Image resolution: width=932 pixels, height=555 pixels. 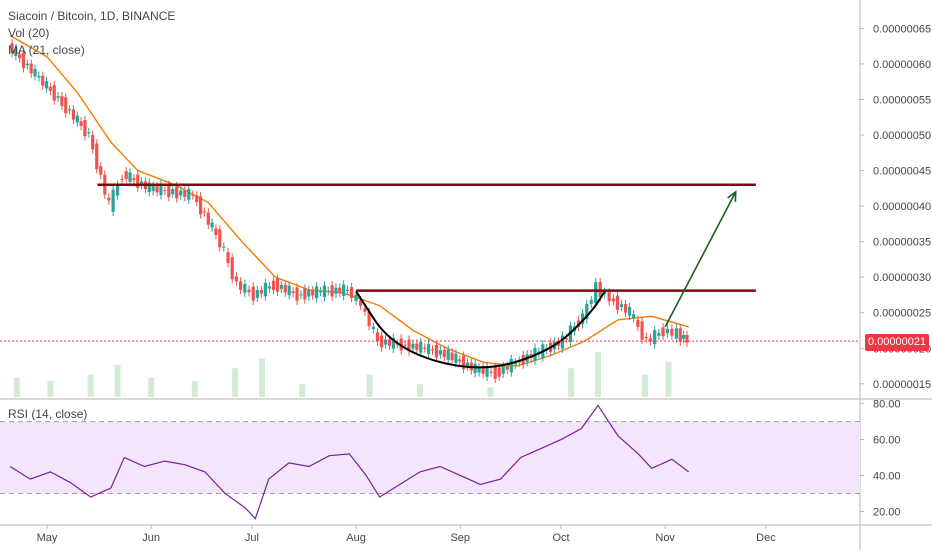 I want to click on last-price-tag: 0.00000021, so click(x=897, y=342).